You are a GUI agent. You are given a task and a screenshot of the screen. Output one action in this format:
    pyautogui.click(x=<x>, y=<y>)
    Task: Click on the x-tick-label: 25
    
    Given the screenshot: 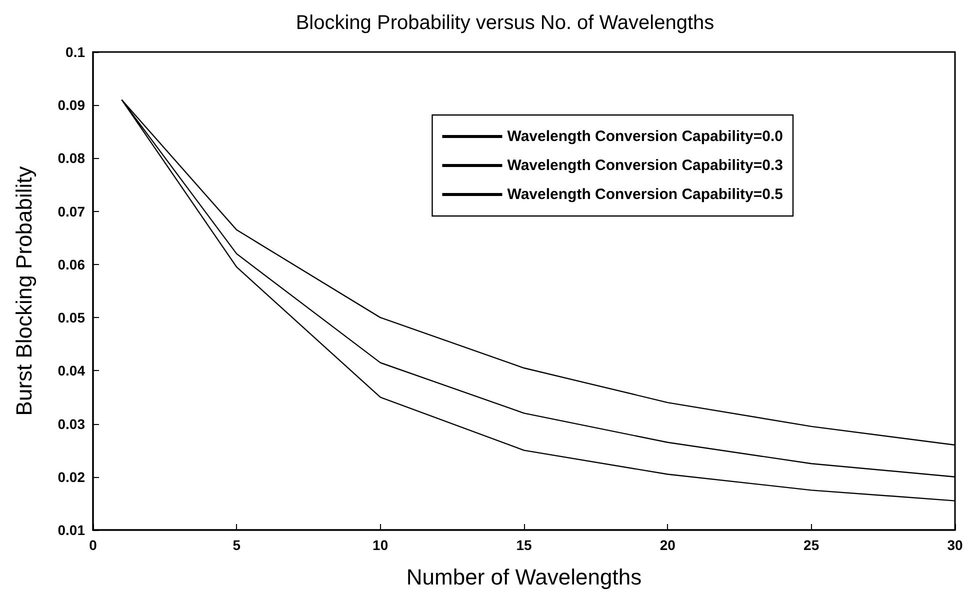 What is the action you would take?
    pyautogui.click(x=812, y=545)
    